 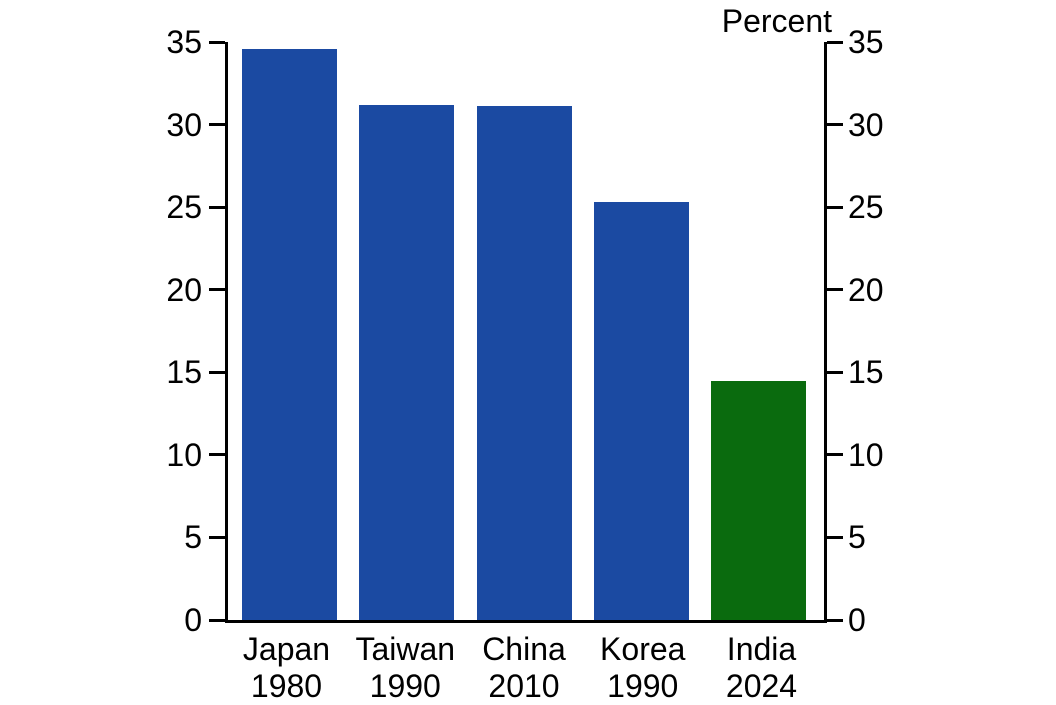 What do you see at coordinates (761, 649) in the screenshot?
I see `x-label-country: India` at bounding box center [761, 649].